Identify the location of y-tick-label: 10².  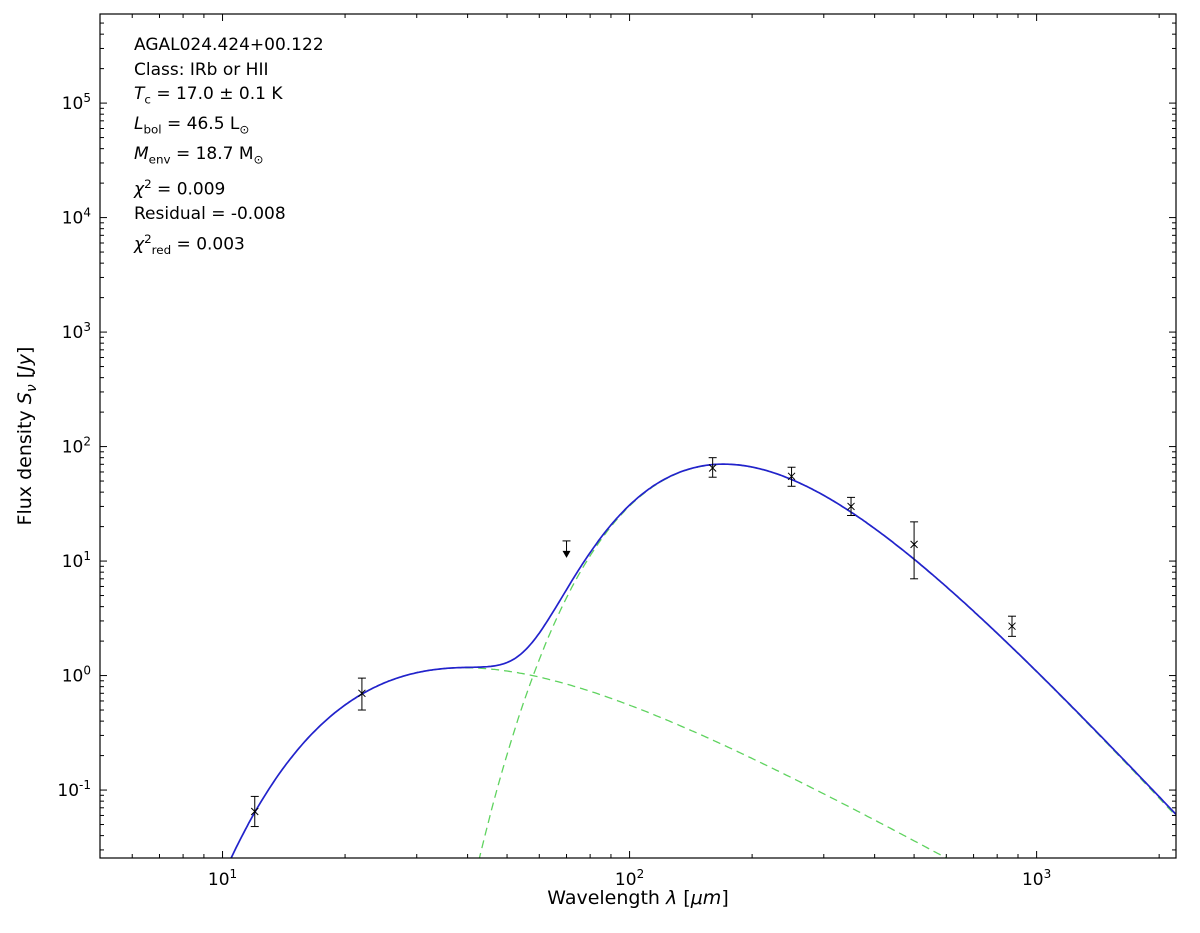
(76, 446).